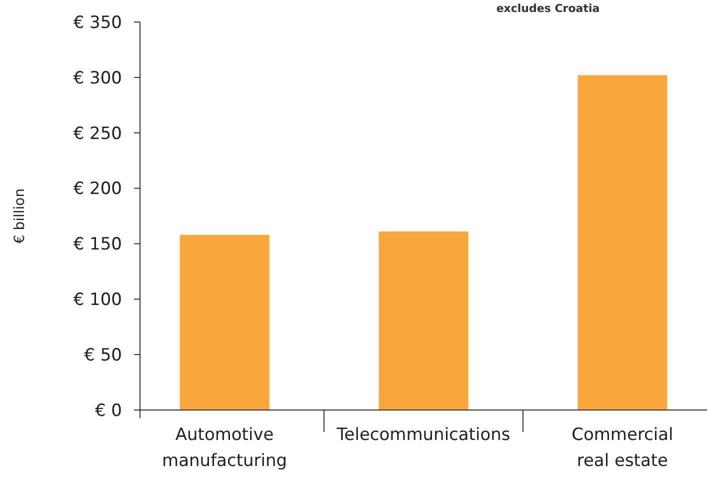 The width and height of the screenshot is (714, 480). What do you see at coordinates (97, 22) in the screenshot?
I see `y-tick-label: € 350` at bounding box center [97, 22].